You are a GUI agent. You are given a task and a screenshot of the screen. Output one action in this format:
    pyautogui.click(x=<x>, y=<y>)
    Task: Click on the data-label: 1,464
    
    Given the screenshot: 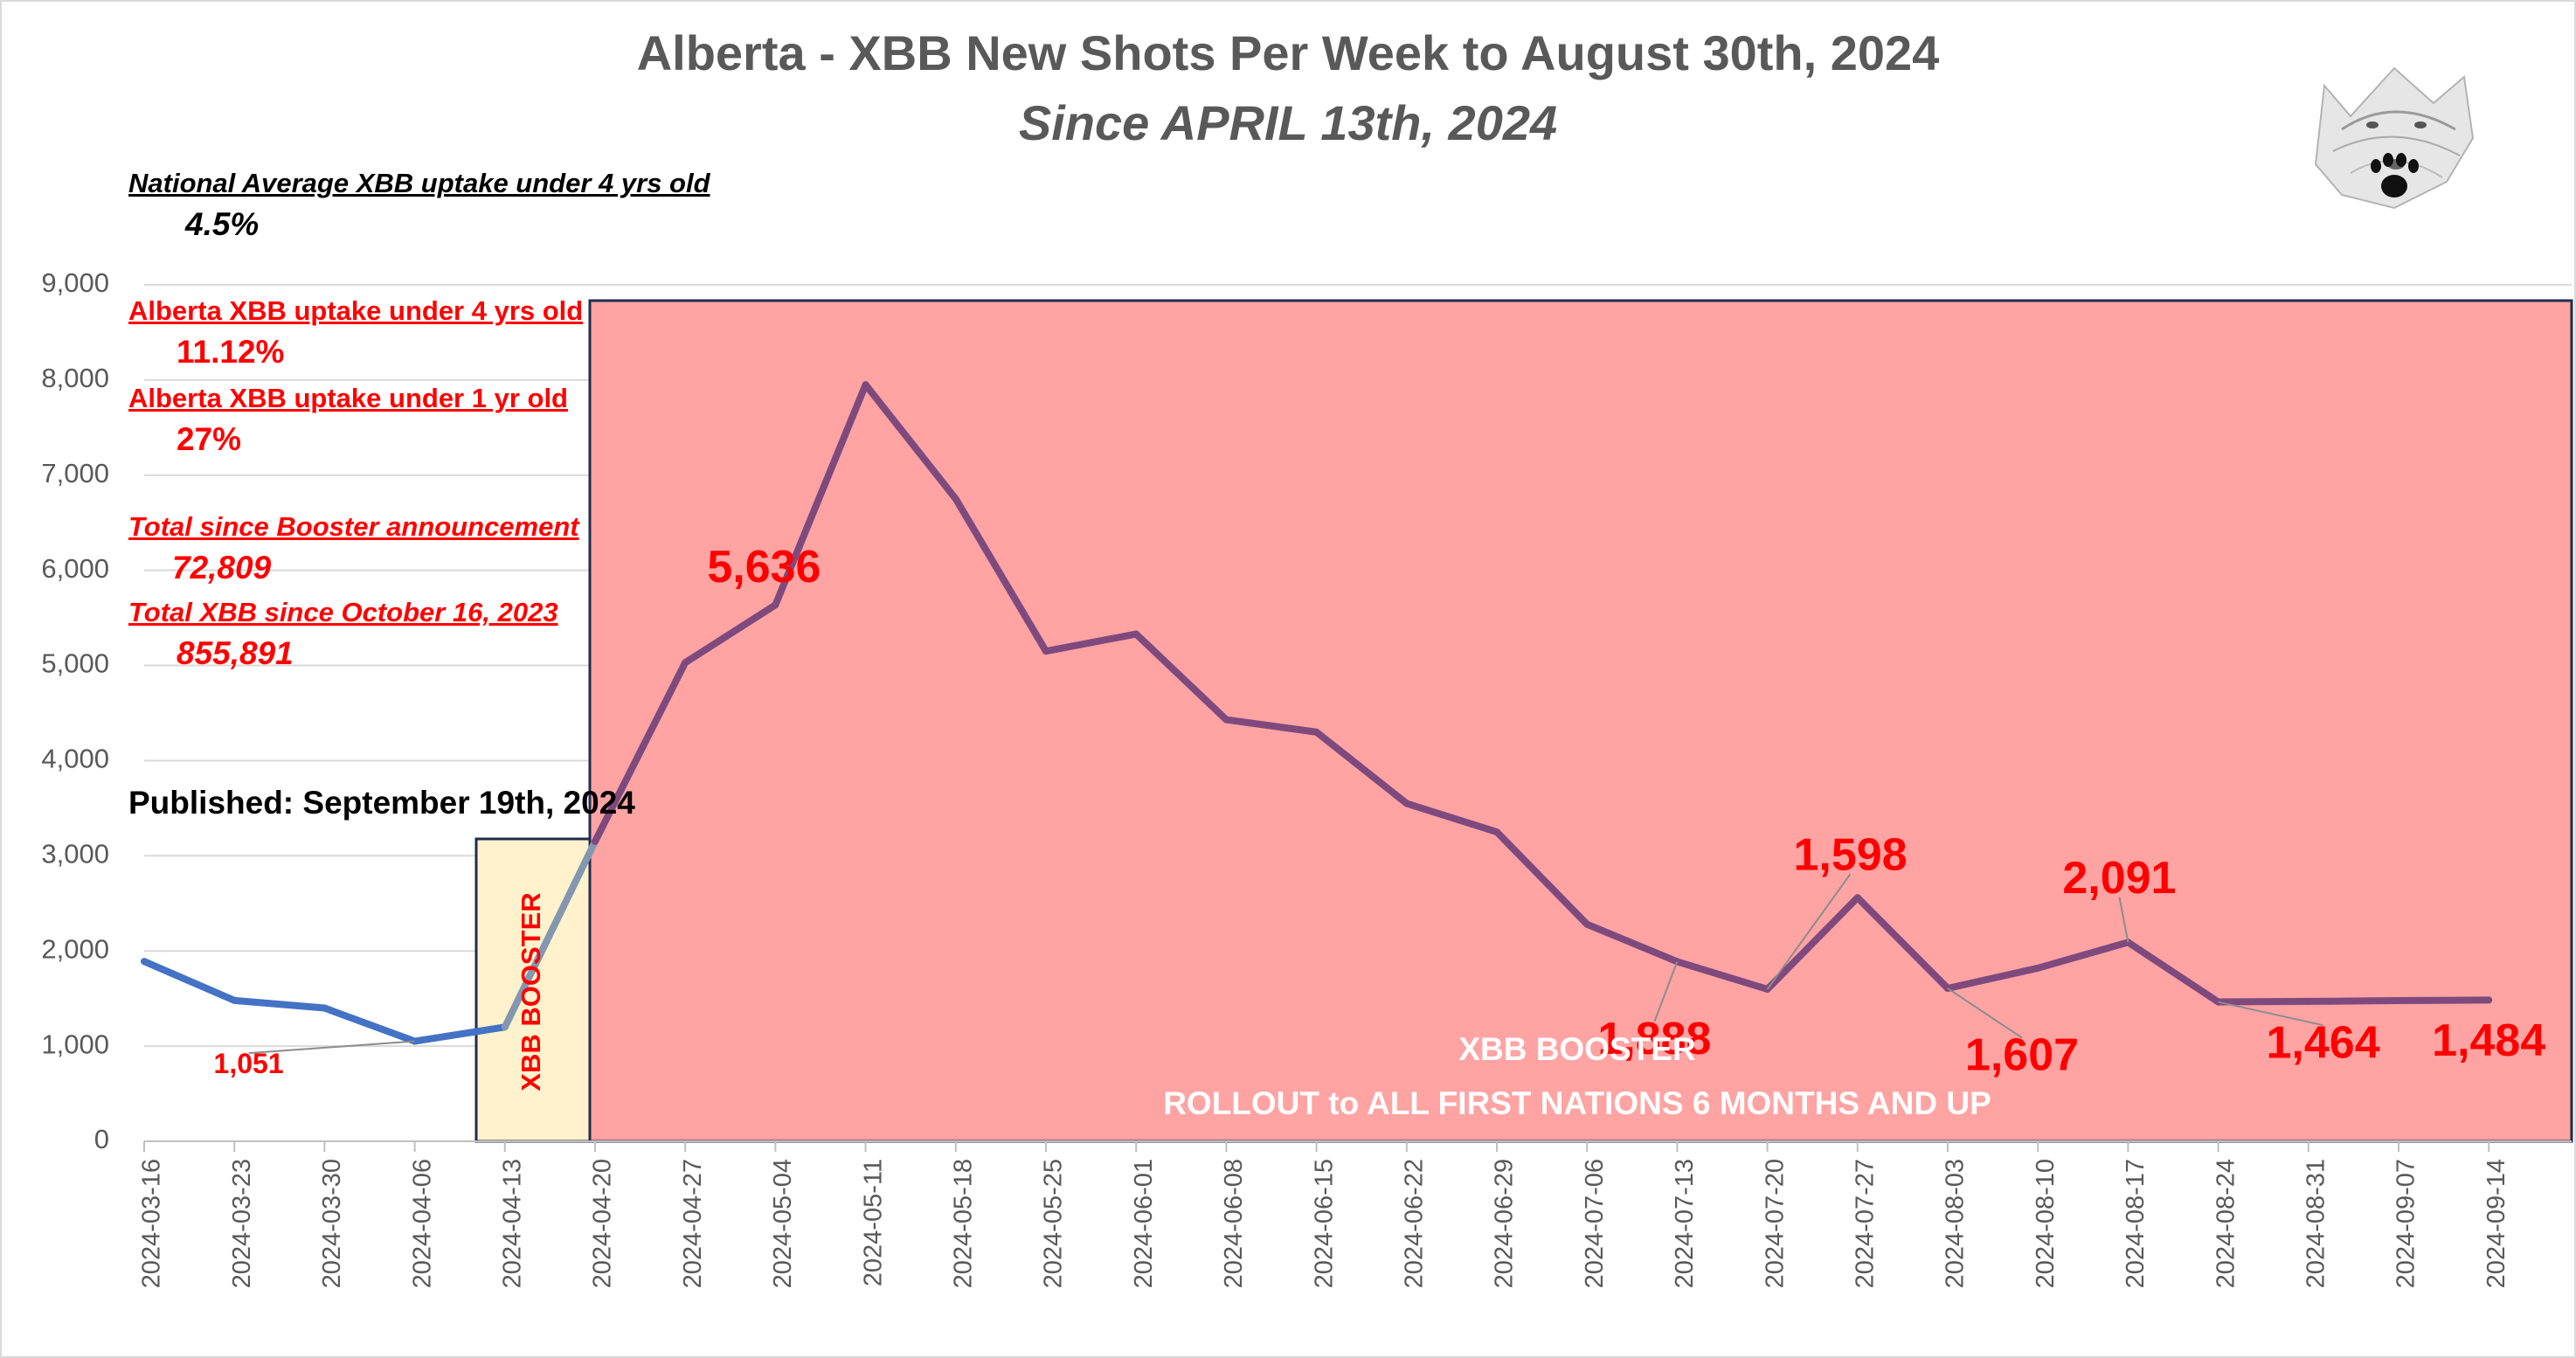 What is the action you would take?
    pyautogui.click(x=2323, y=1042)
    